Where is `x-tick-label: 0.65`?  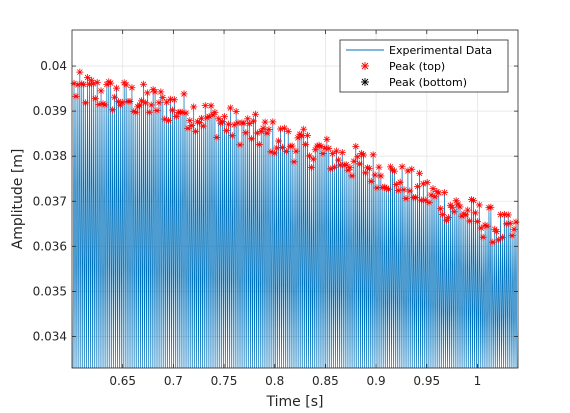 x-tick-label: 0.65 is located at coordinates (122, 381).